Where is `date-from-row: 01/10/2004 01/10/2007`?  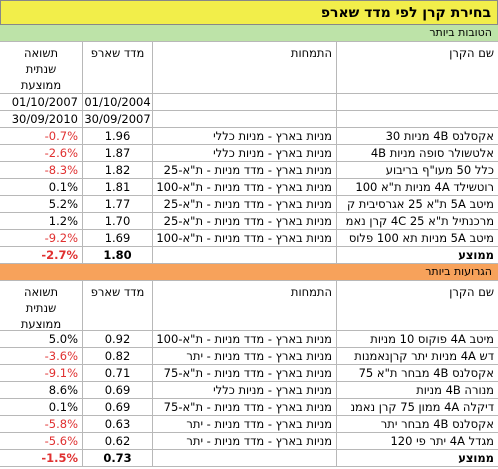
date-from-row: 01/10/2004 01/10/2007 is located at coordinates (249, 102).